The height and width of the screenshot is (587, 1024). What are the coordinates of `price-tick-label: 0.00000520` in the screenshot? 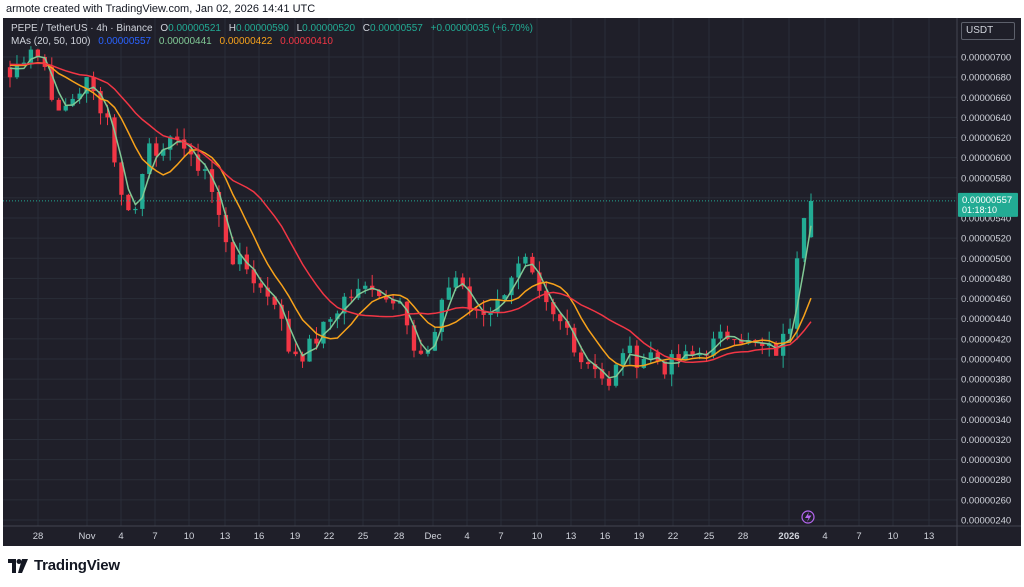 It's located at (986, 239).